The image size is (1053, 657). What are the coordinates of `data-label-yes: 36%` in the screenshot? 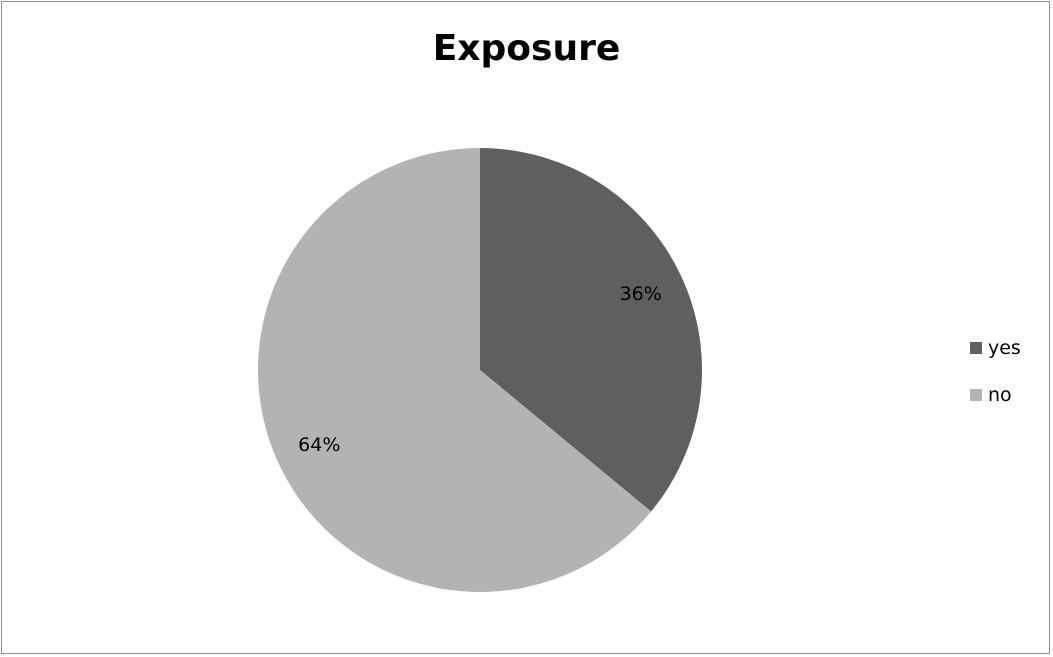 It's located at (641, 294).